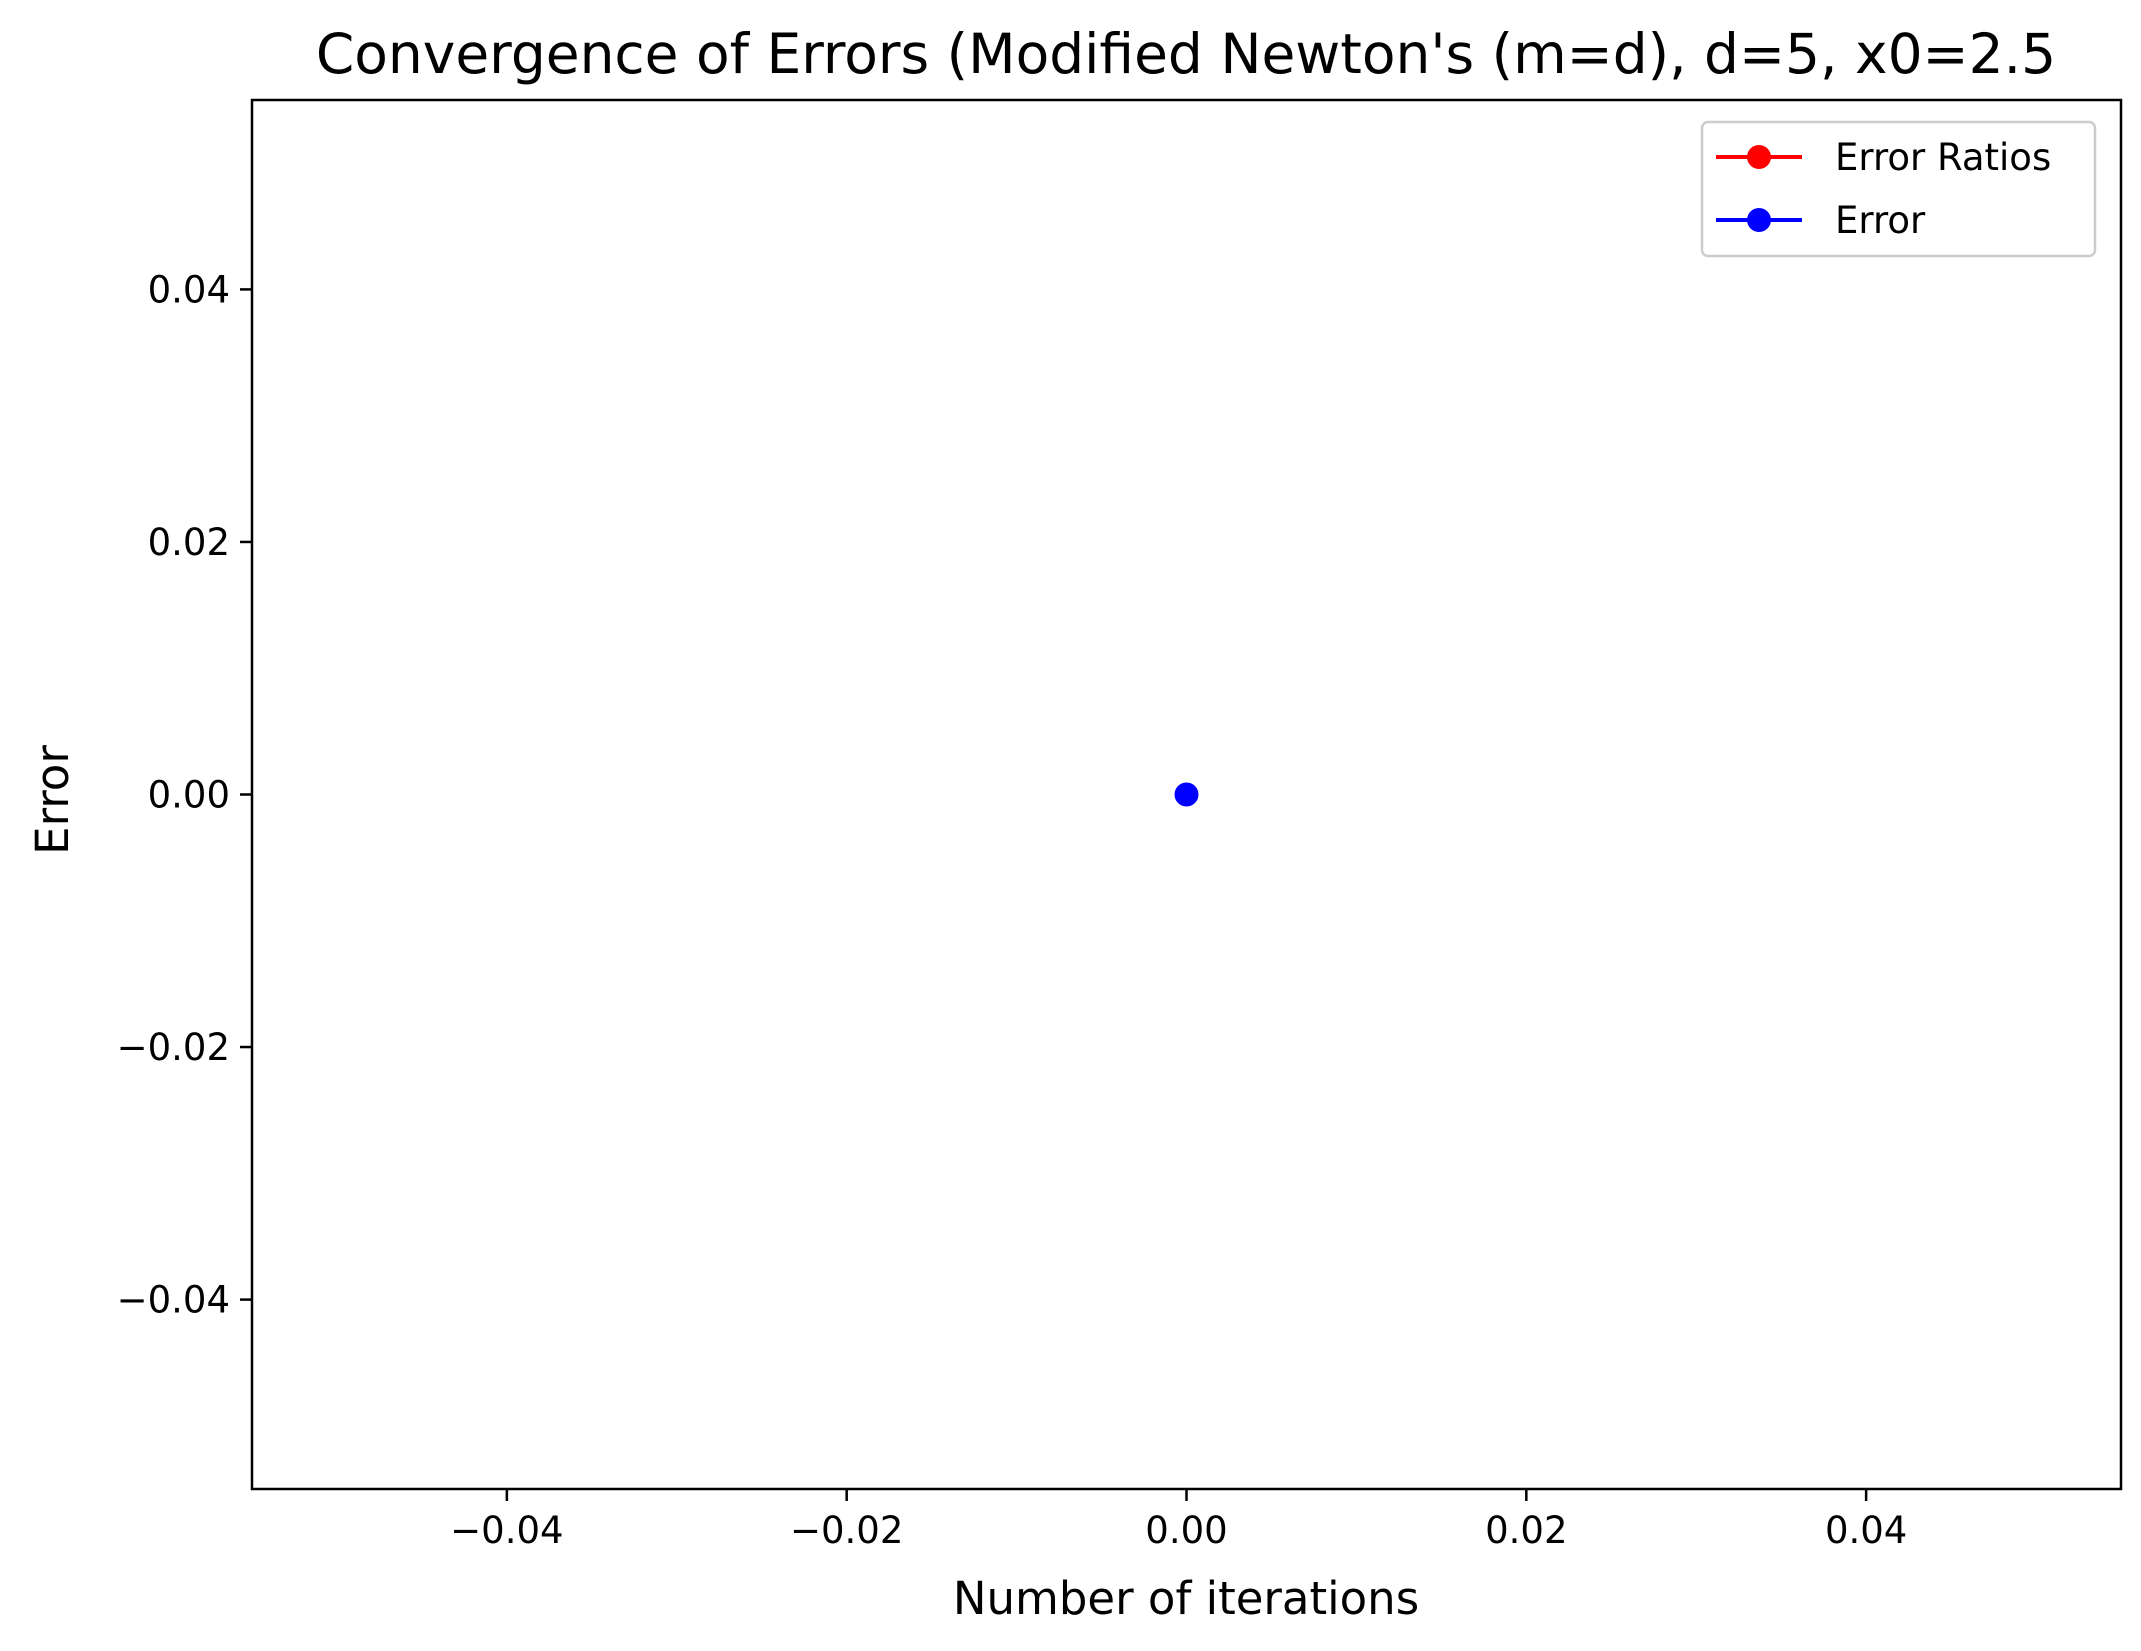  What do you see at coordinates (1759, 157) in the screenshot?
I see `legend-marker-error-ratios` at bounding box center [1759, 157].